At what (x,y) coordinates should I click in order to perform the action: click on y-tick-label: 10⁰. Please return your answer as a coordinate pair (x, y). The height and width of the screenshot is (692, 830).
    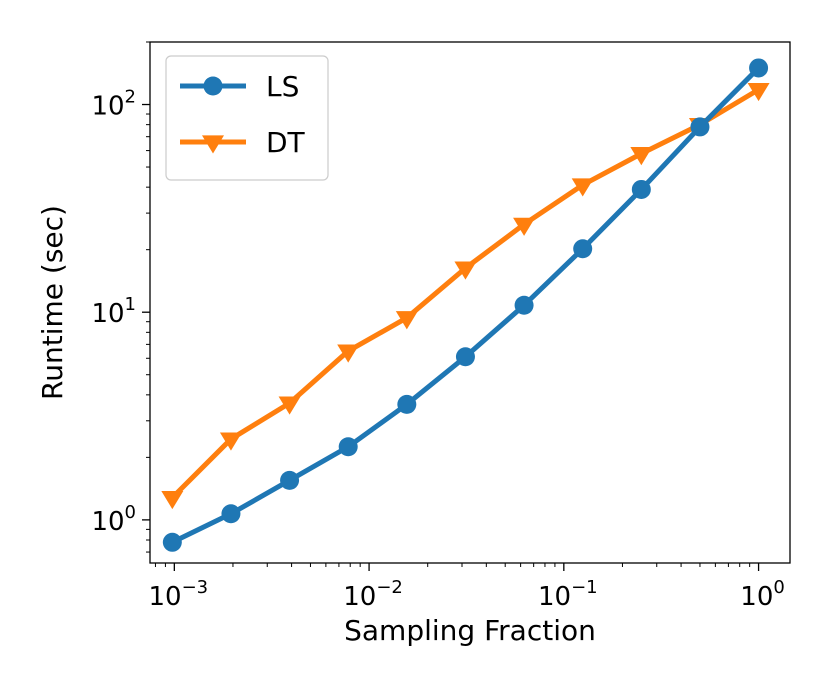
    Looking at the image, I should click on (113, 519).